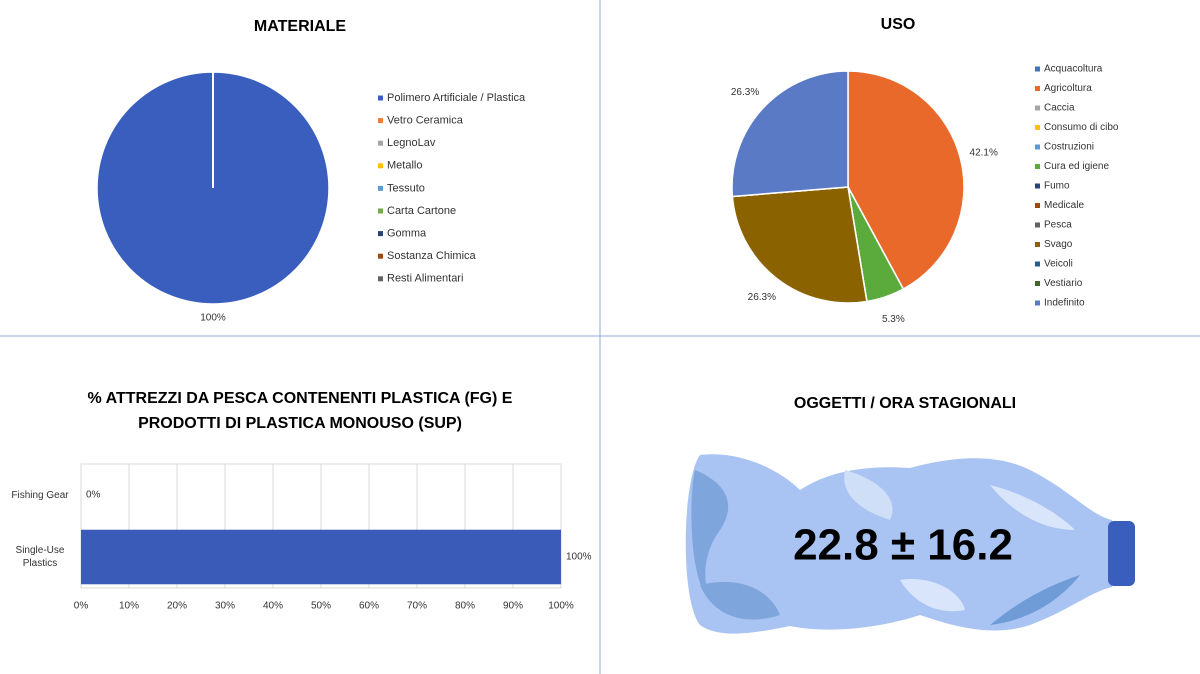  I want to click on data-label: 42.1%, so click(984, 152).